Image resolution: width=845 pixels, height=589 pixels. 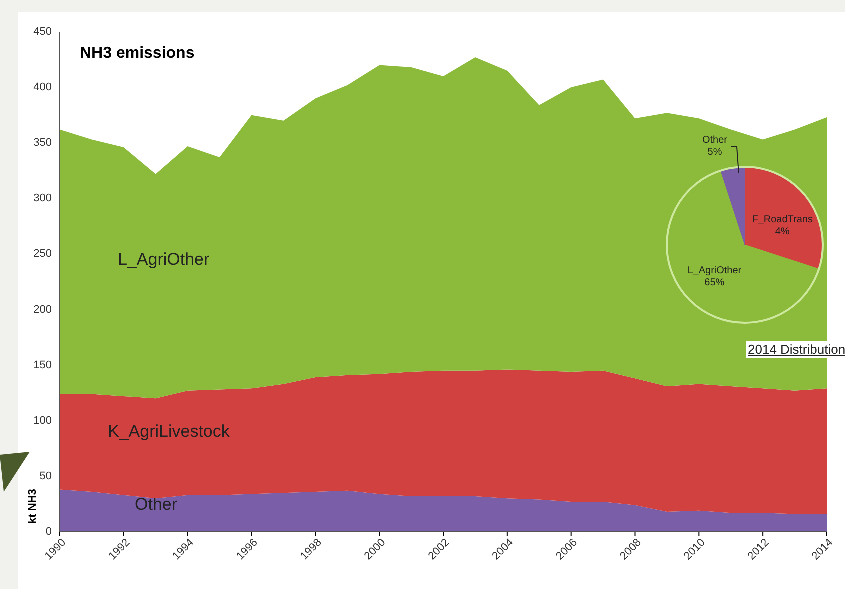 I want to click on slice-label: Other, so click(x=715, y=140).